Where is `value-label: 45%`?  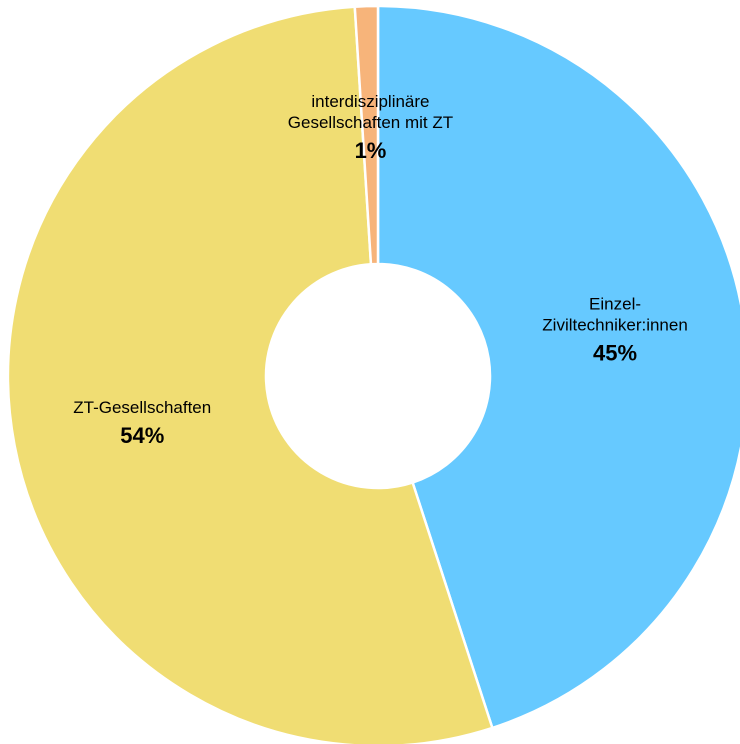
value-label: 45% is located at coordinates (615, 352).